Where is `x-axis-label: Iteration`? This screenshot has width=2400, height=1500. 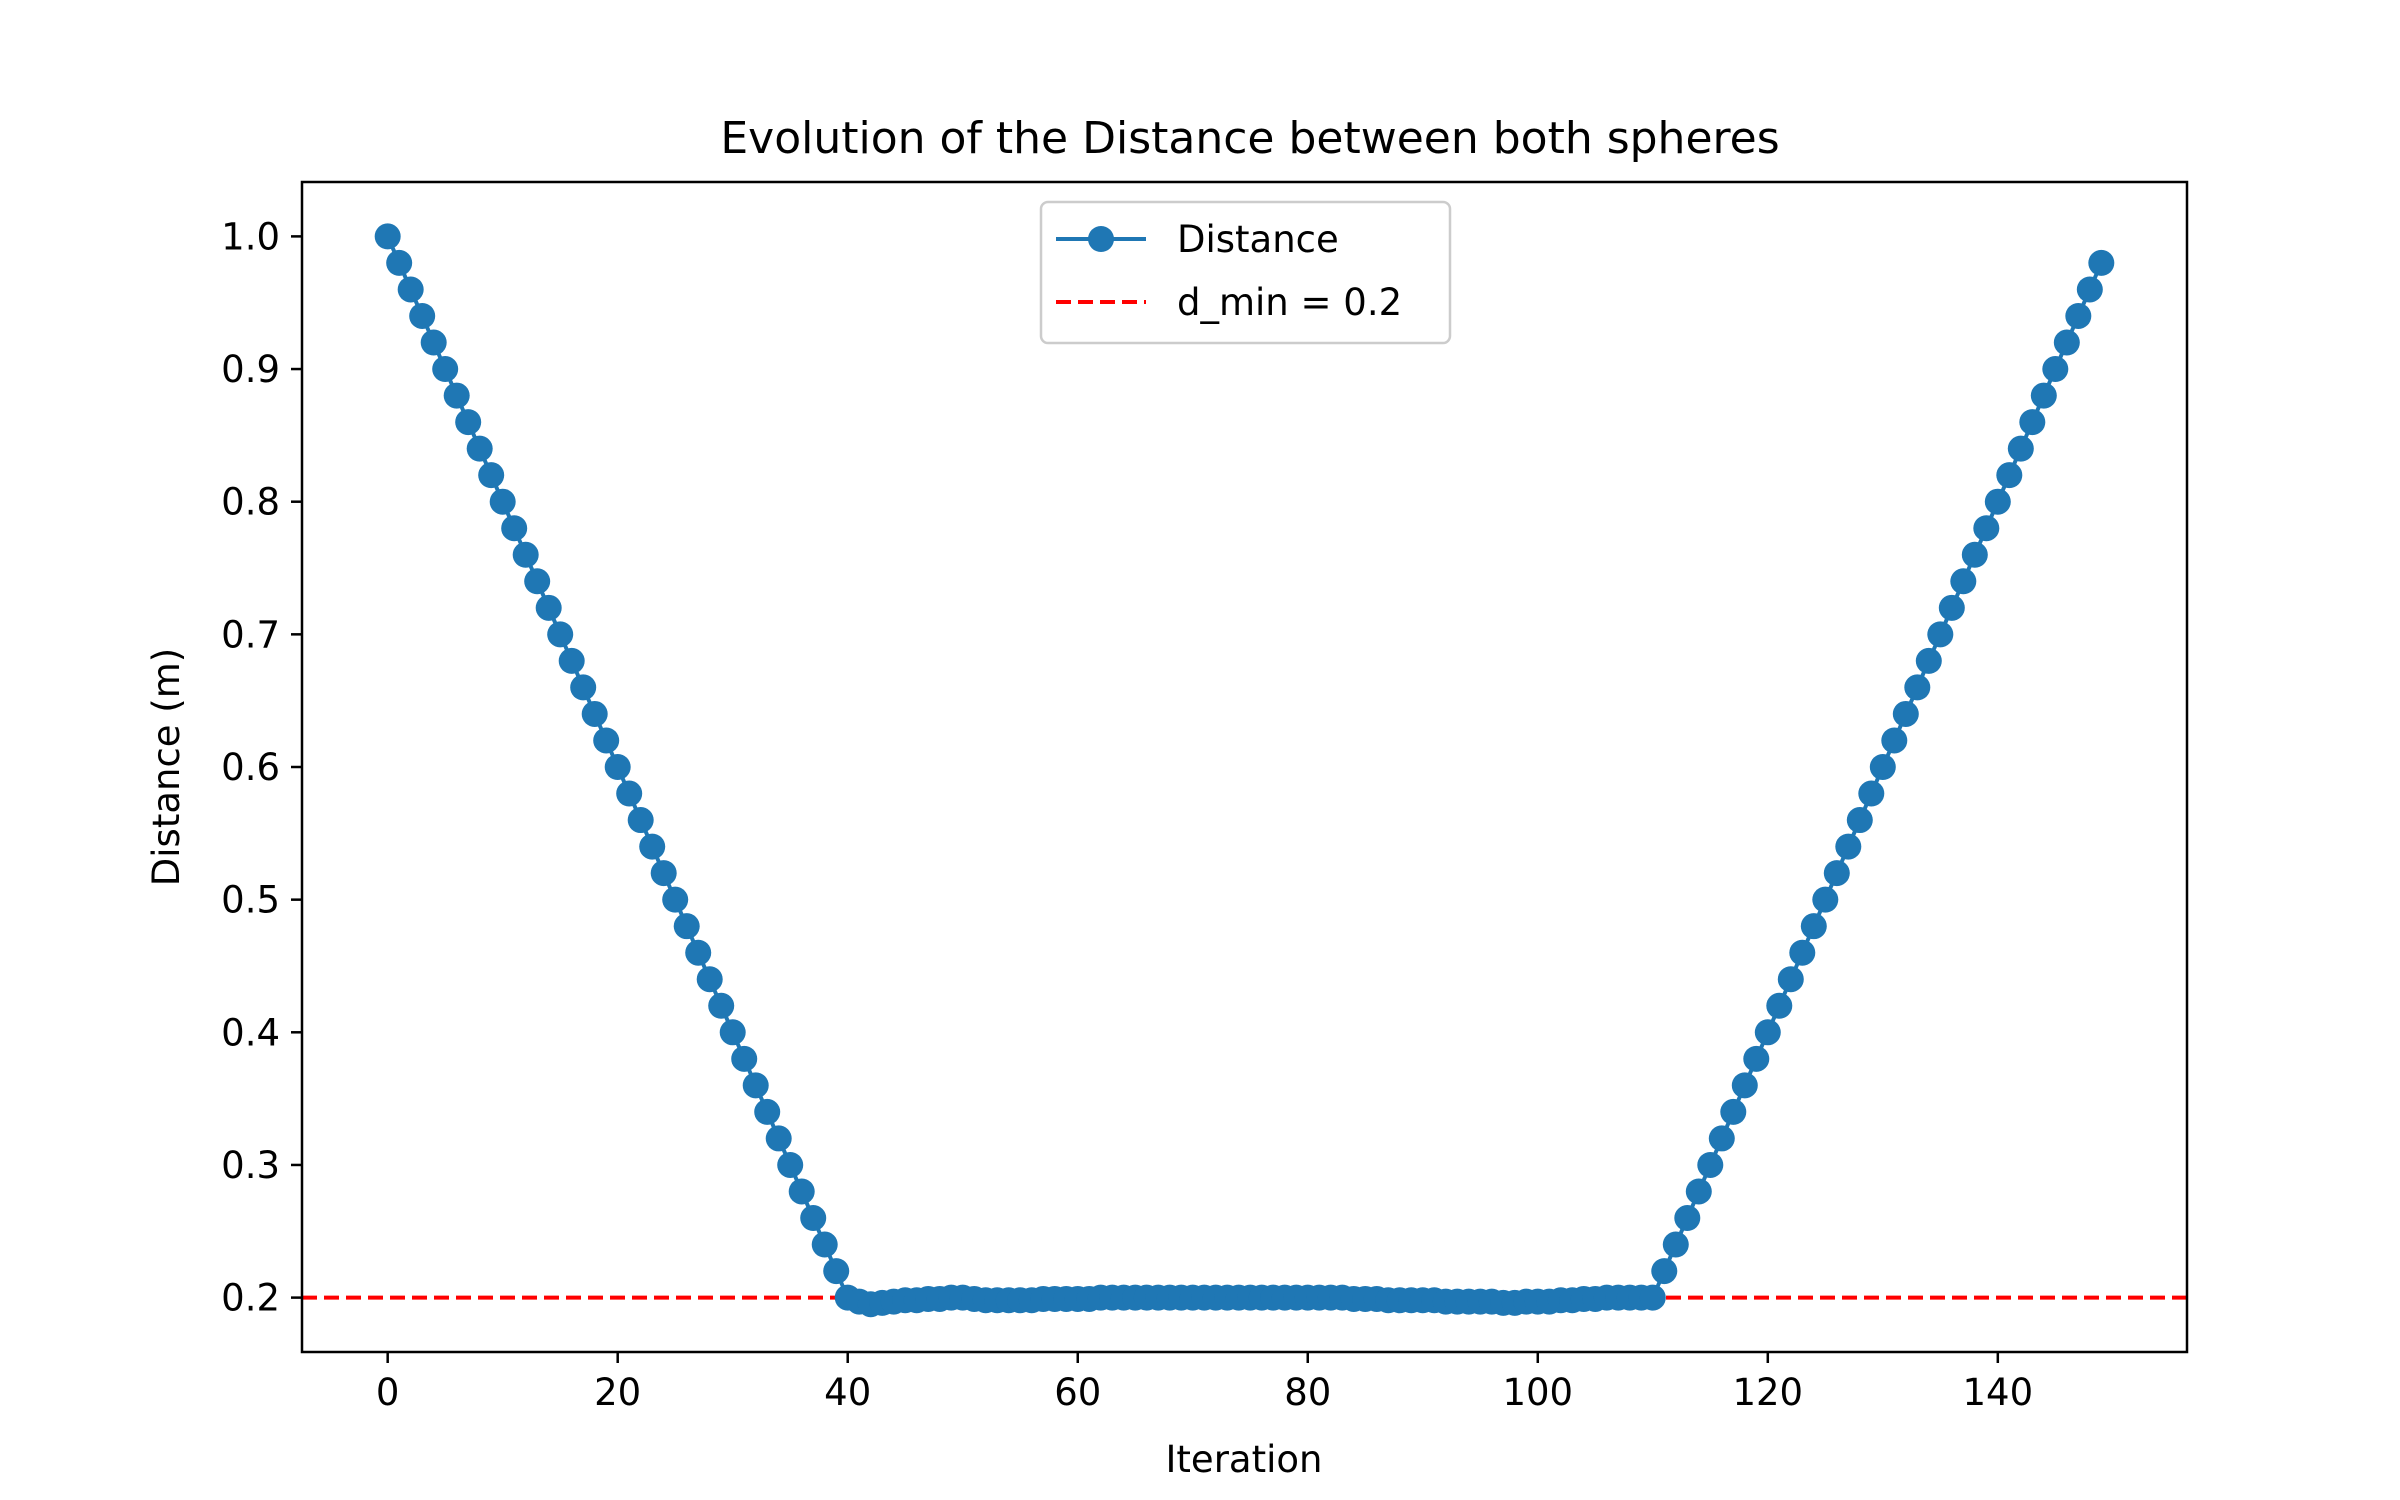
x-axis-label: Iteration is located at coordinates (1244, 1459).